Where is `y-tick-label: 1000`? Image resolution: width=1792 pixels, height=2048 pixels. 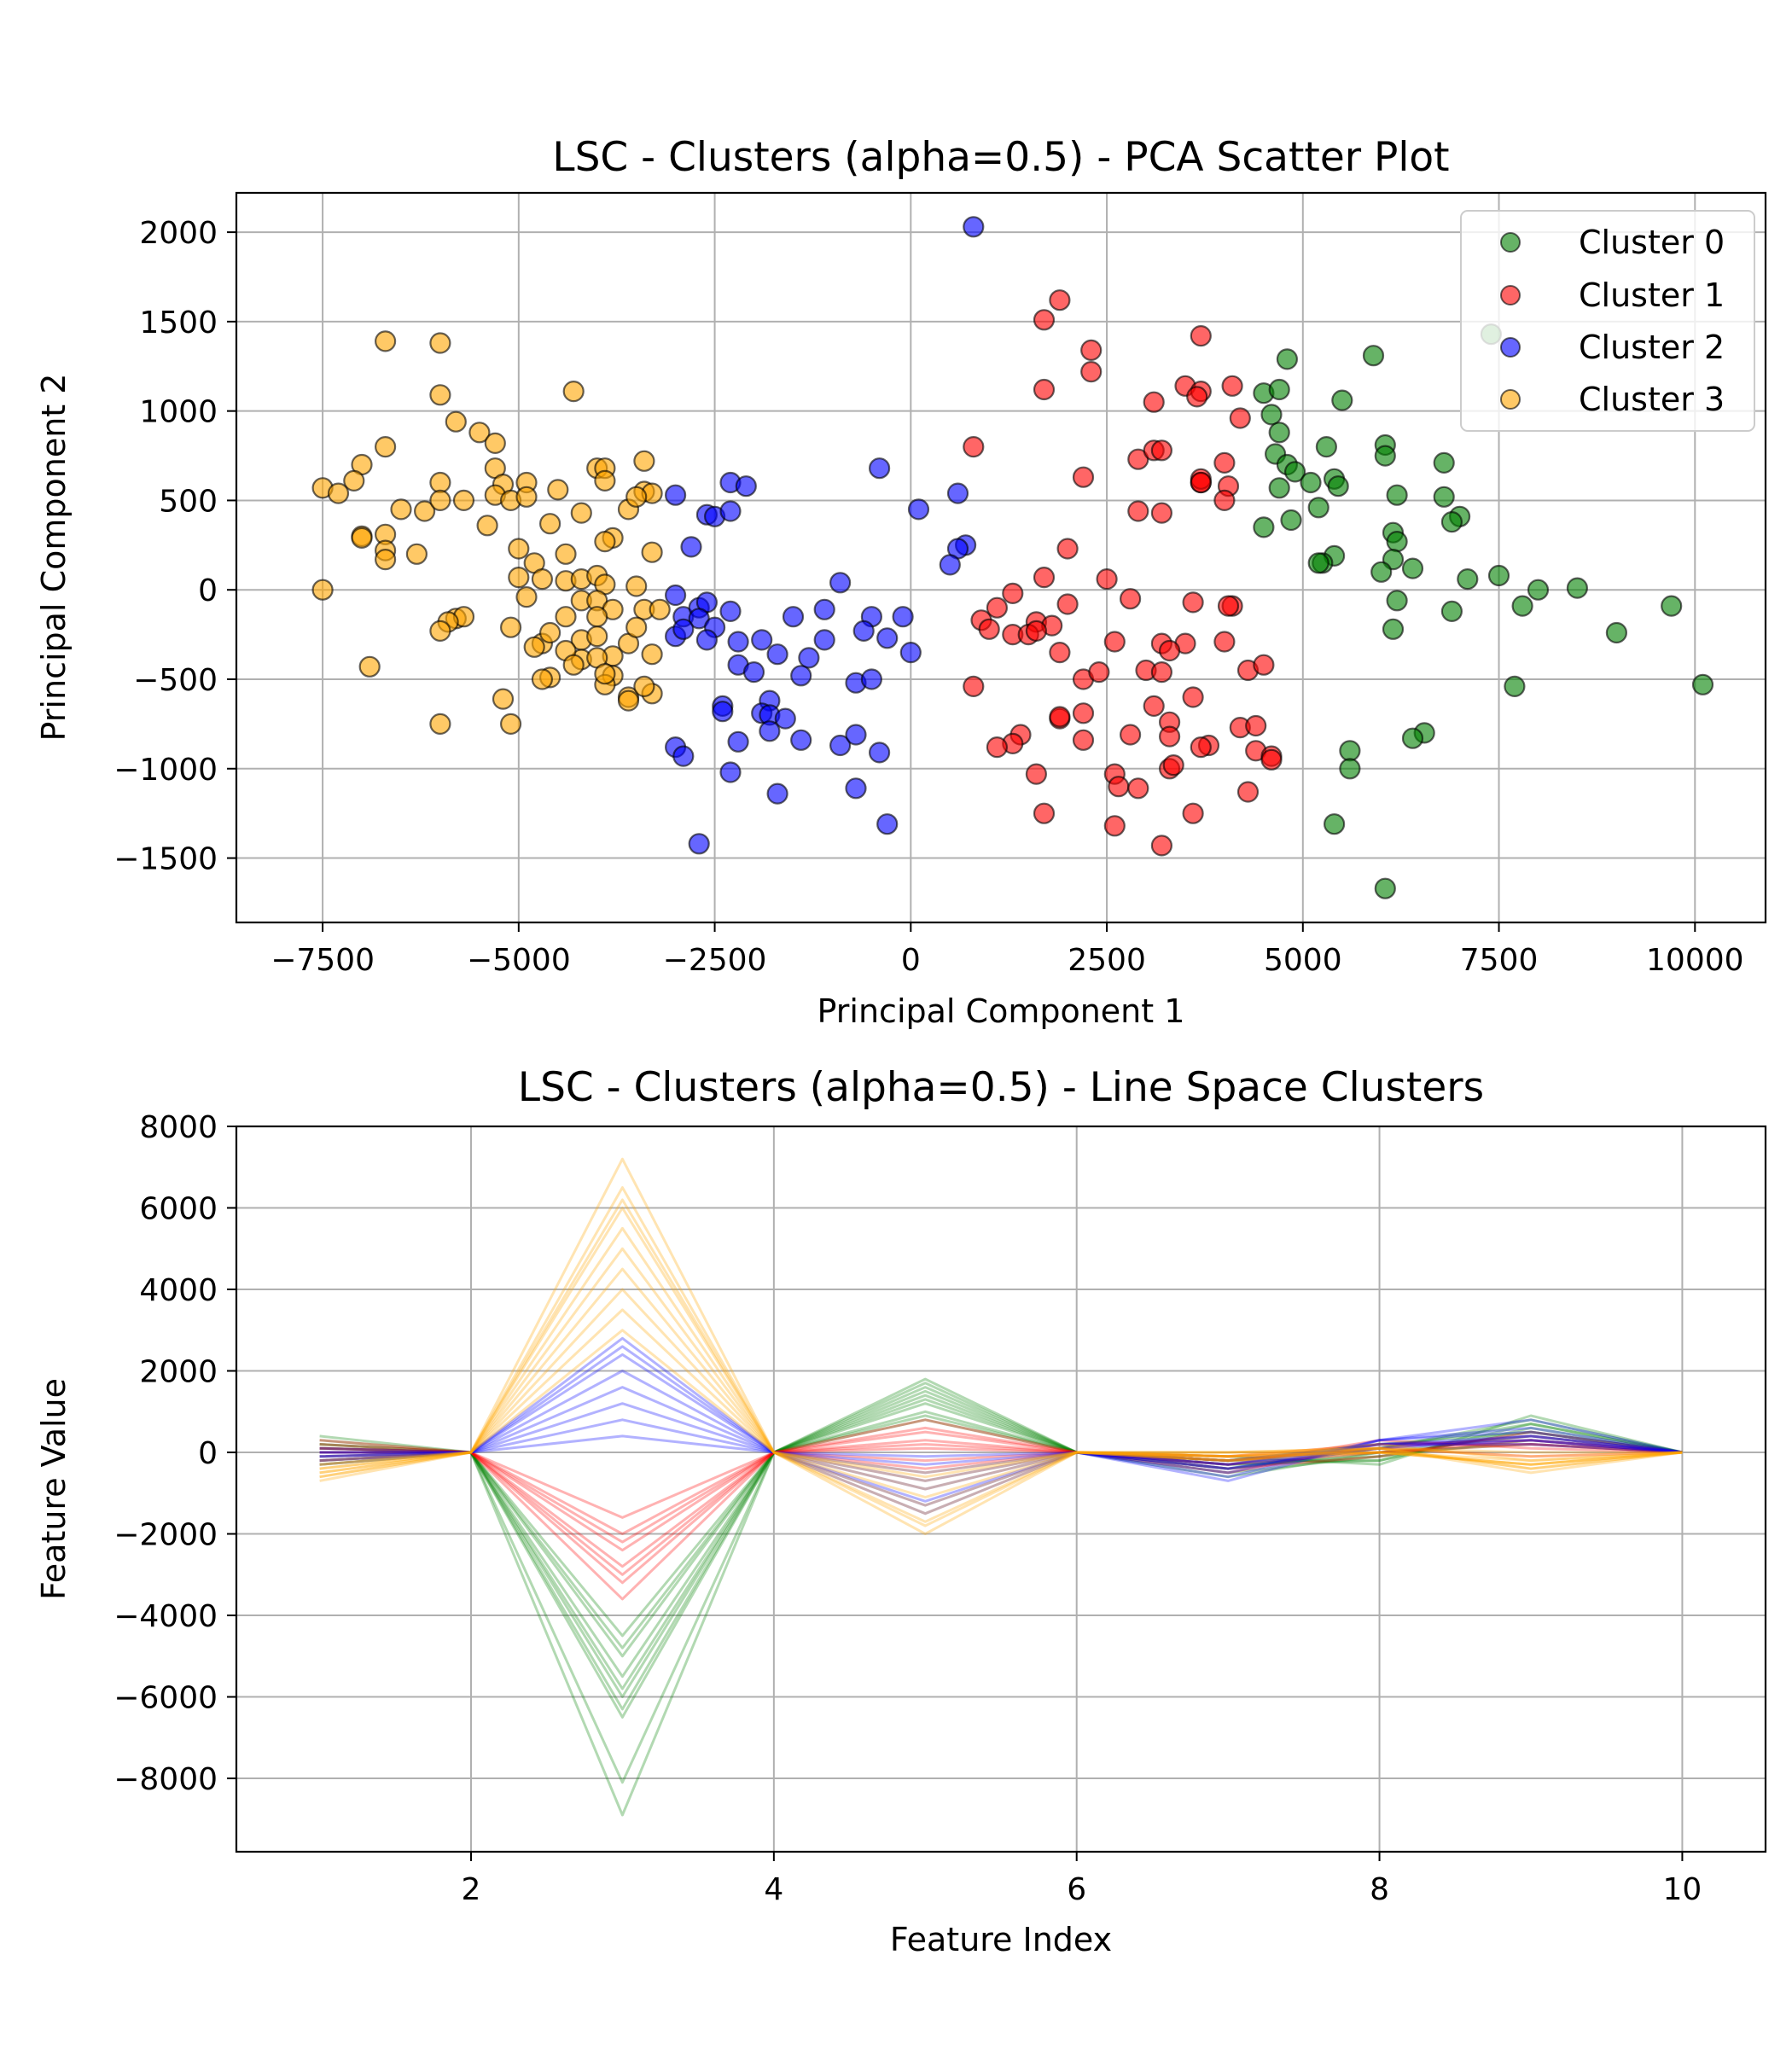
y-tick-label: 1000 is located at coordinates (178, 412).